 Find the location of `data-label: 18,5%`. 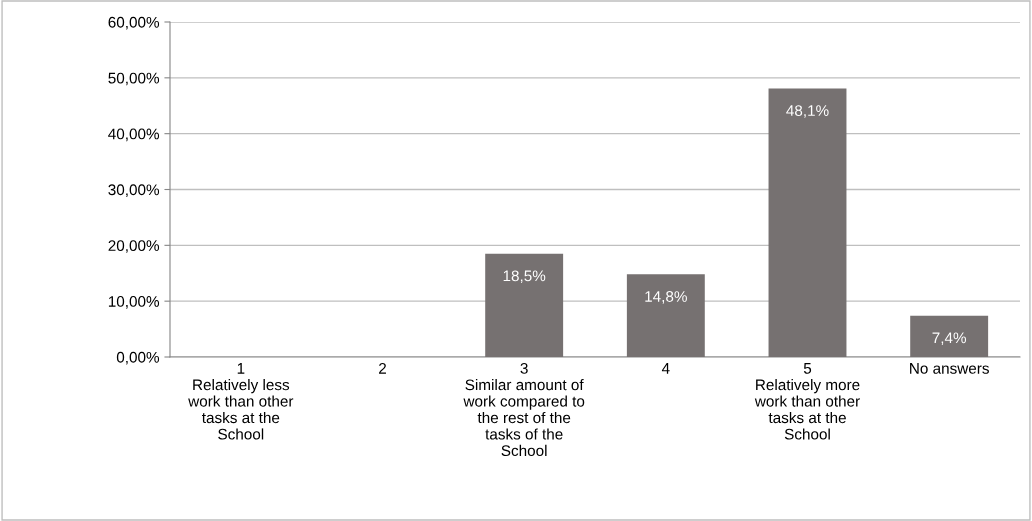

data-label: 18,5% is located at coordinates (524, 277).